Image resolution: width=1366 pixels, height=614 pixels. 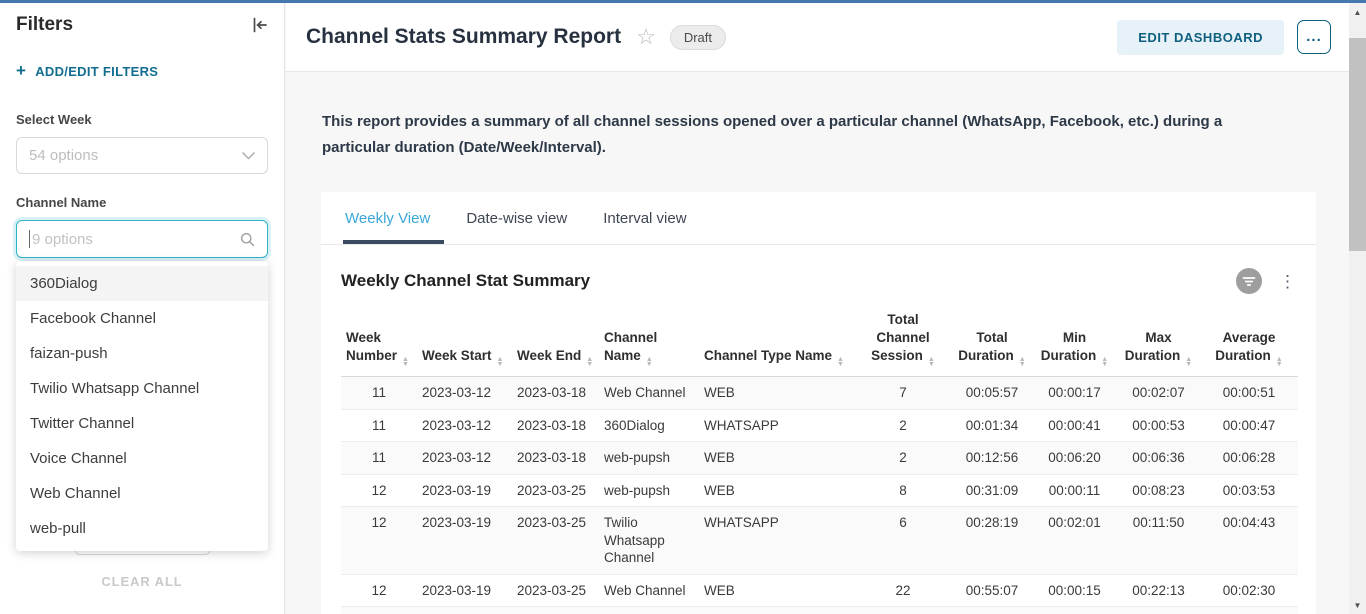 What do you see at coordinates (54, 119) in the screenshot?
I see `select-week-label: Select Week` at bounding box center [54, 119].